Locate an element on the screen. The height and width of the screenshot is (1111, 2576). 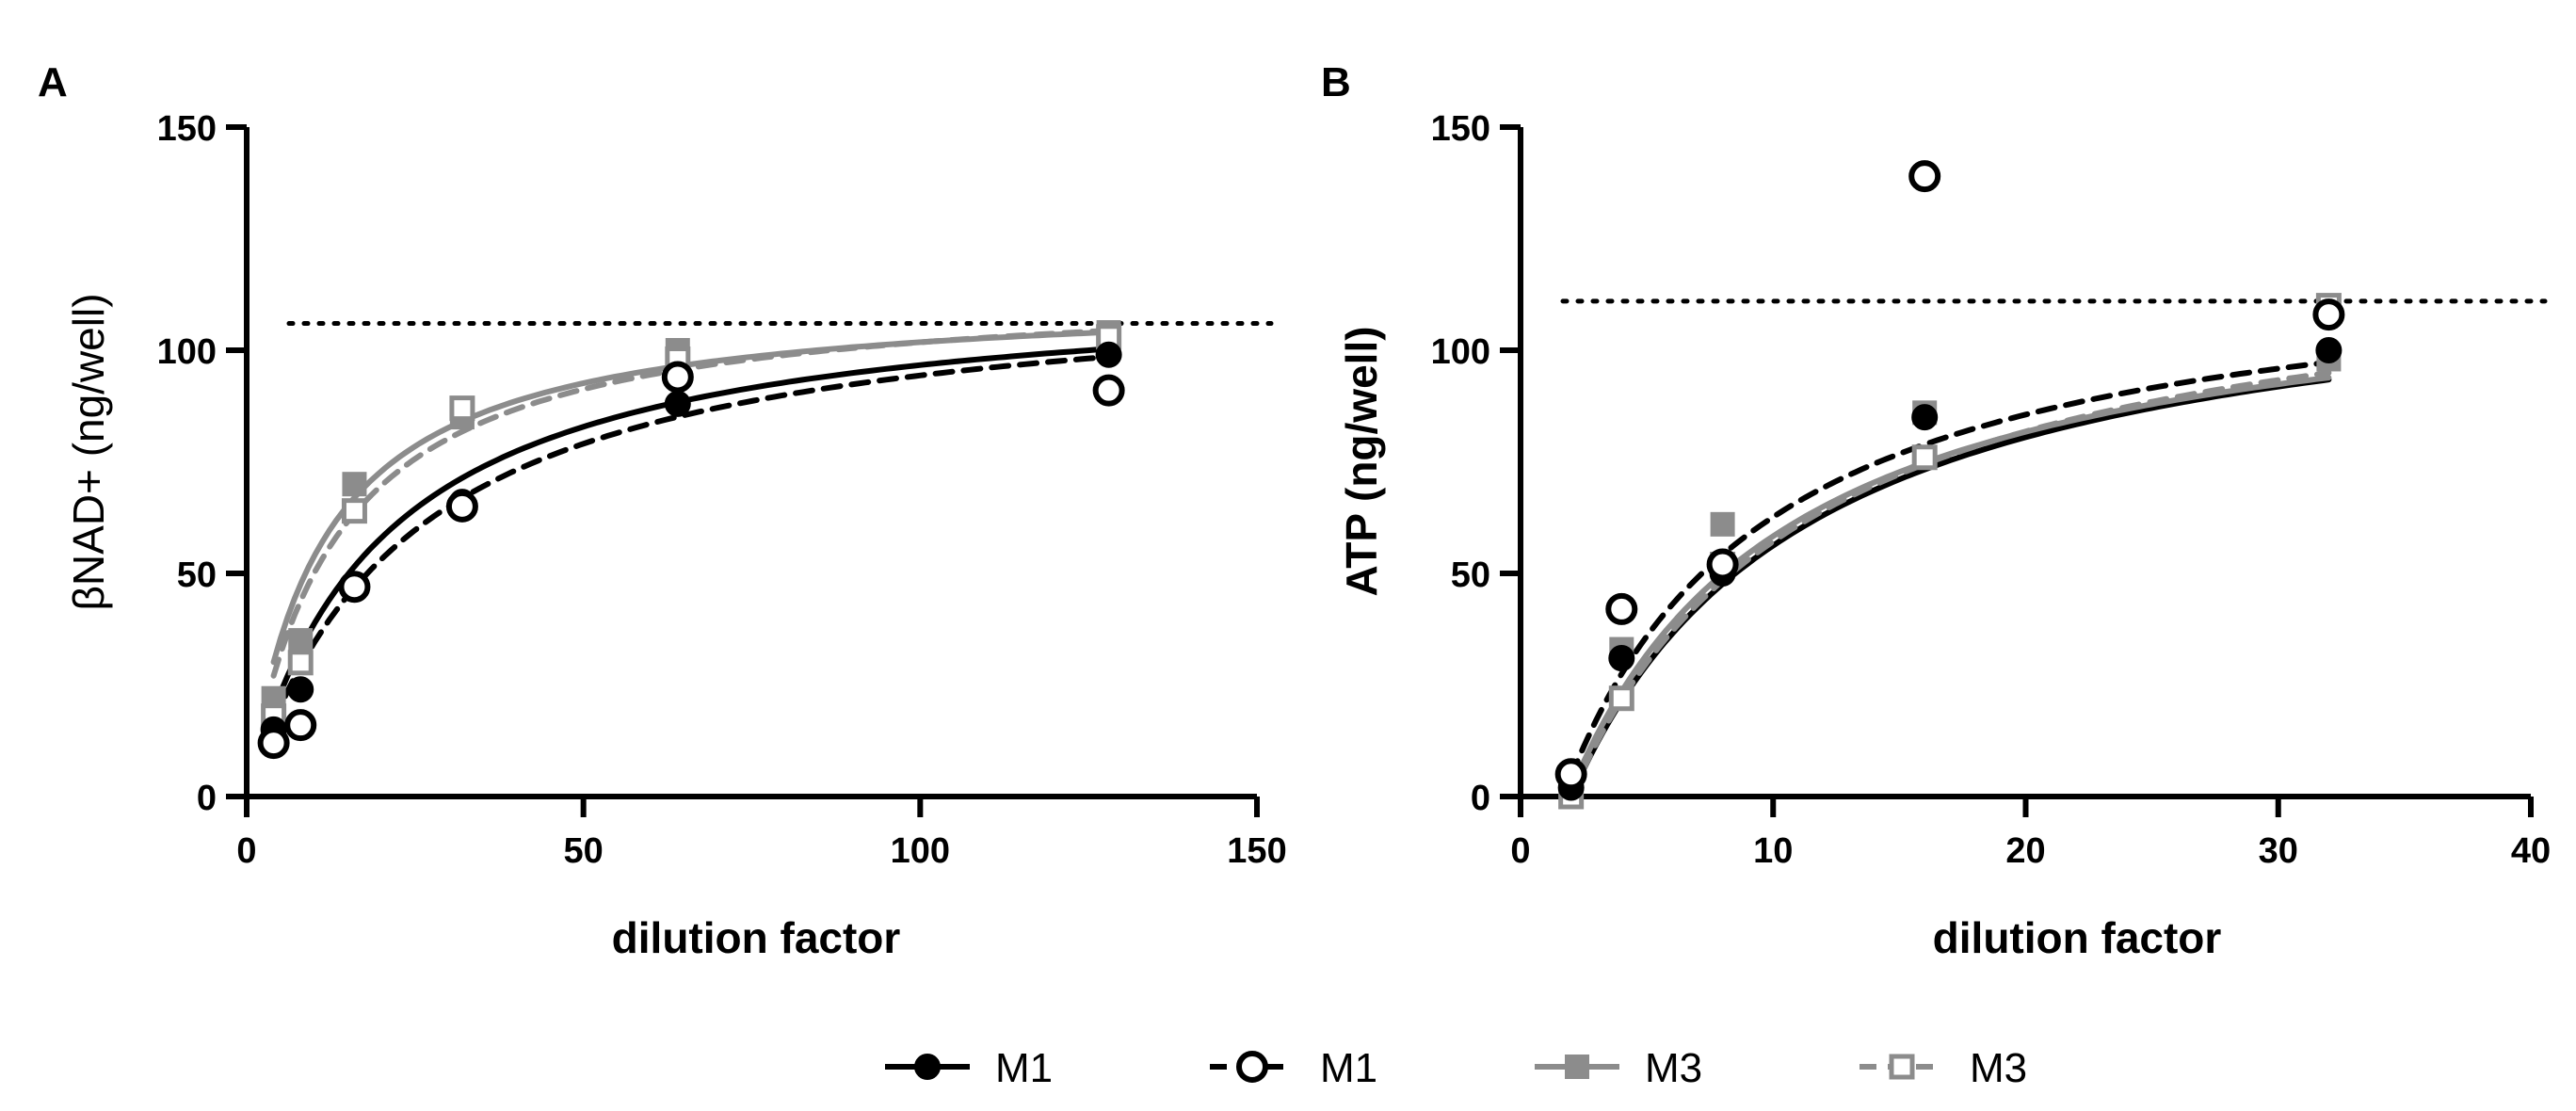
panel-a-x-tick-label: 50 is located at coordinates (584, 851).